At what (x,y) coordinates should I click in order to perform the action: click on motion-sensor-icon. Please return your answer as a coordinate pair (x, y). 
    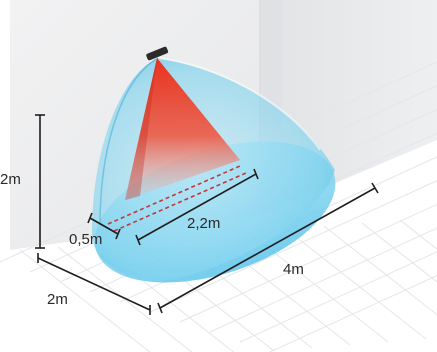
    Looking at the image, I should click on (157, 53).